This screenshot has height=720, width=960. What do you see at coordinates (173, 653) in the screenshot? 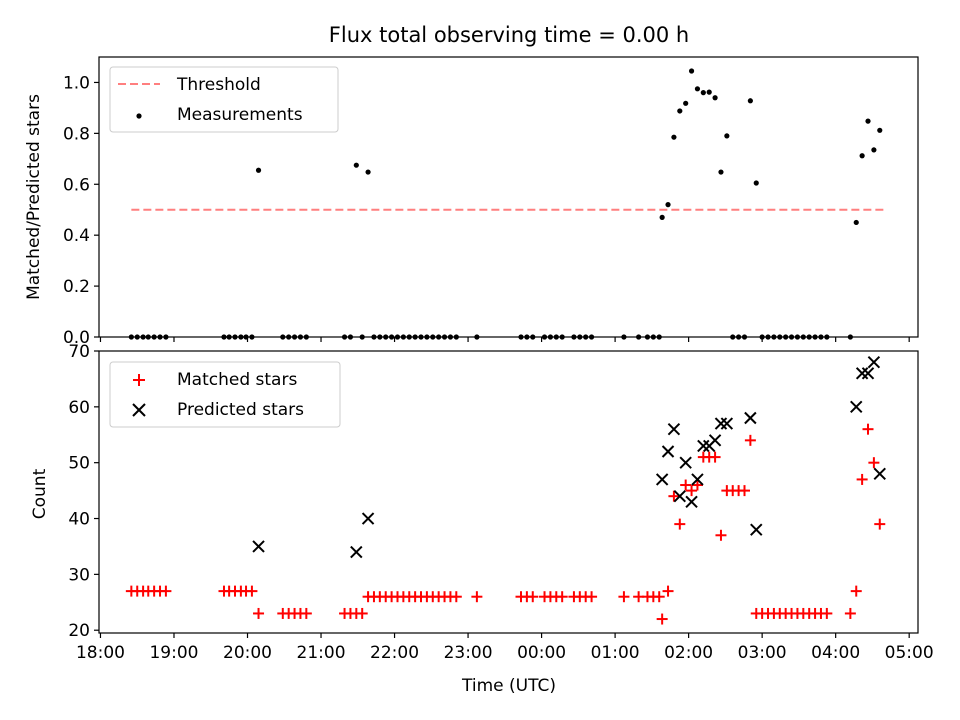
I see `x-tick-label: 19:00` at bounding box center [173, 653].